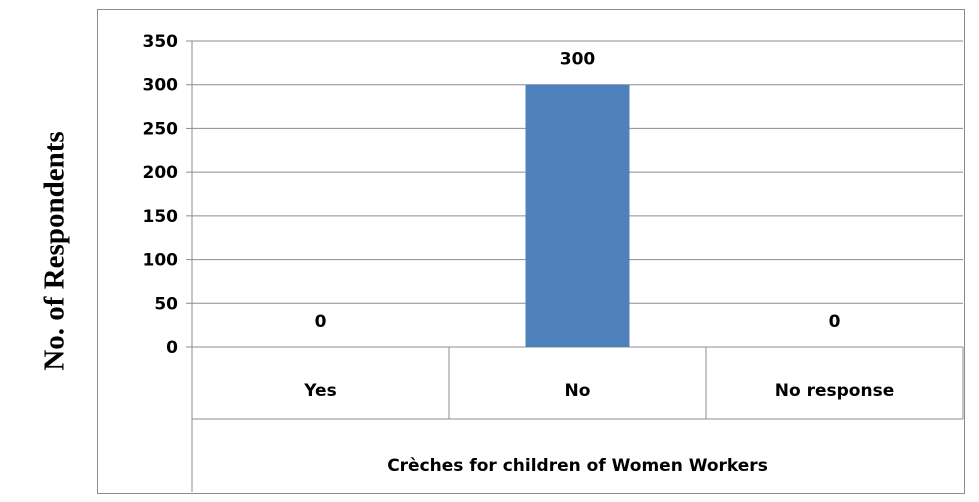 Image resolution: width=979 pixels, height=502 pixels. I want to click on category-label: No, so click(578, 391).